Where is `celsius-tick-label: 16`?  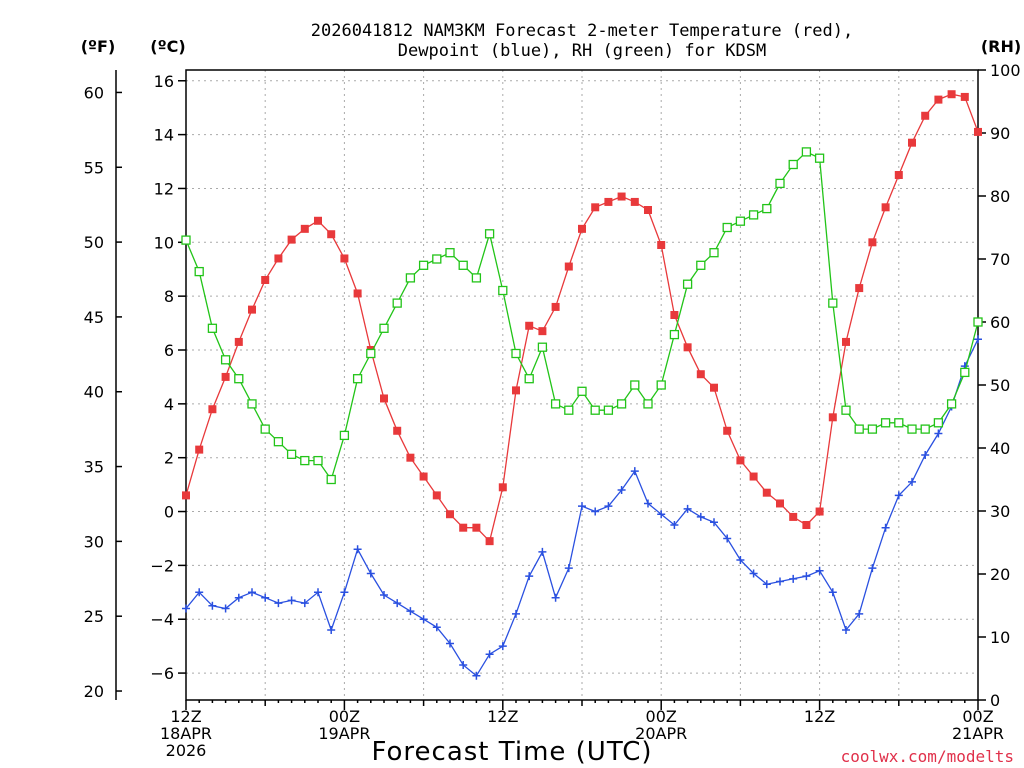 celsius-tick-label: 16 is located at coordinates (164, 81).